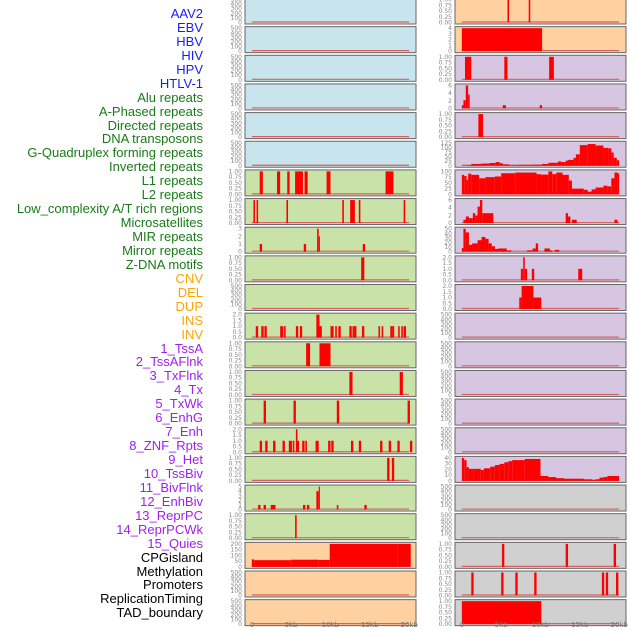  What do you see at coordinates (450, 208) in the screenshot?
I see `y-tick-label: 4` at bounding box center [450, 208].